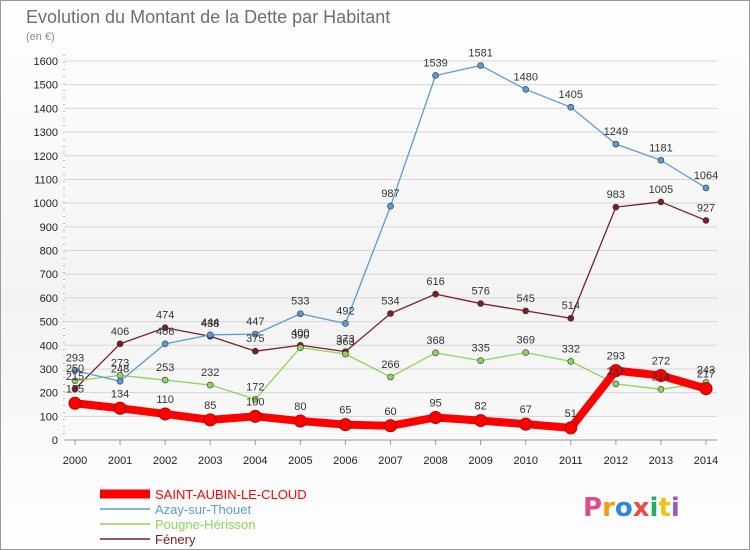 This screenshot has width=750, height=550. What do you see at coordinates (75, 377) in the screenshot?
I see `data-label: 215` at bounding box center [75, 377].